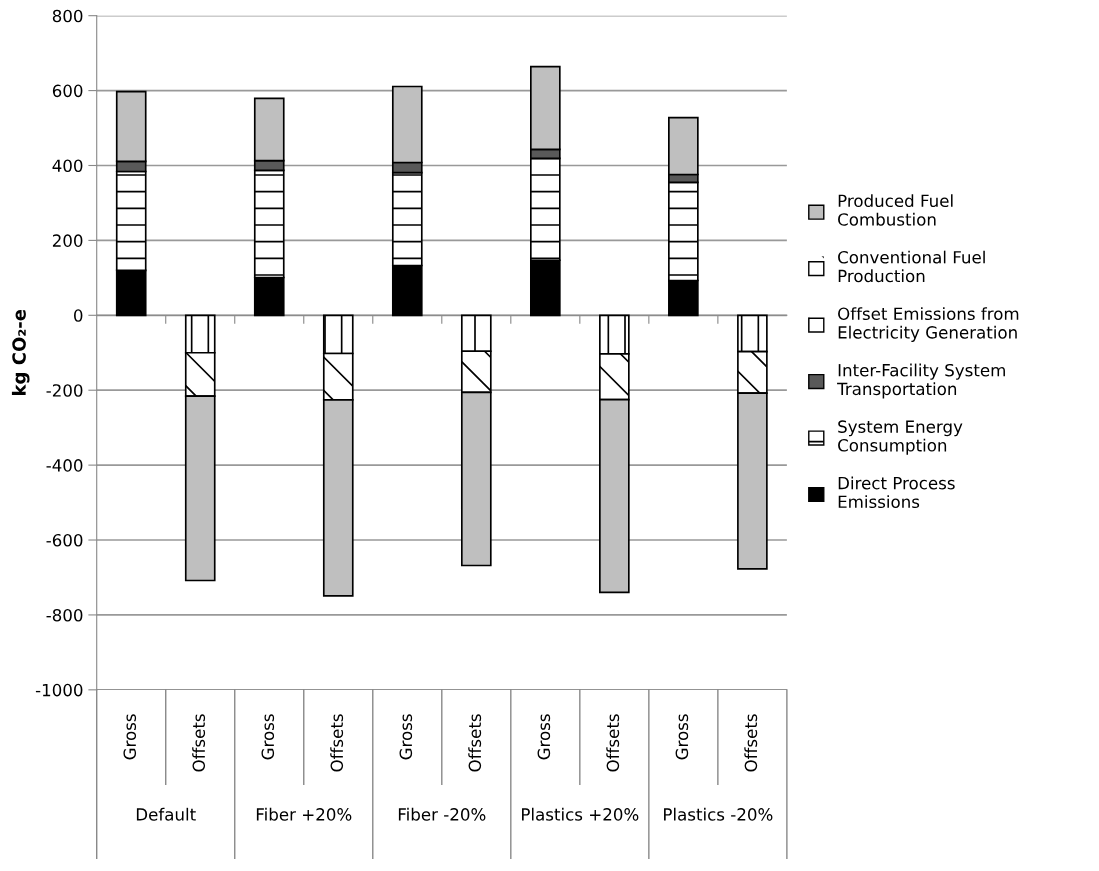  What do you see at coordinates (64, 465) in the screenshot?
I see `y-tick-label: -400` at bounding box center [64, 465].